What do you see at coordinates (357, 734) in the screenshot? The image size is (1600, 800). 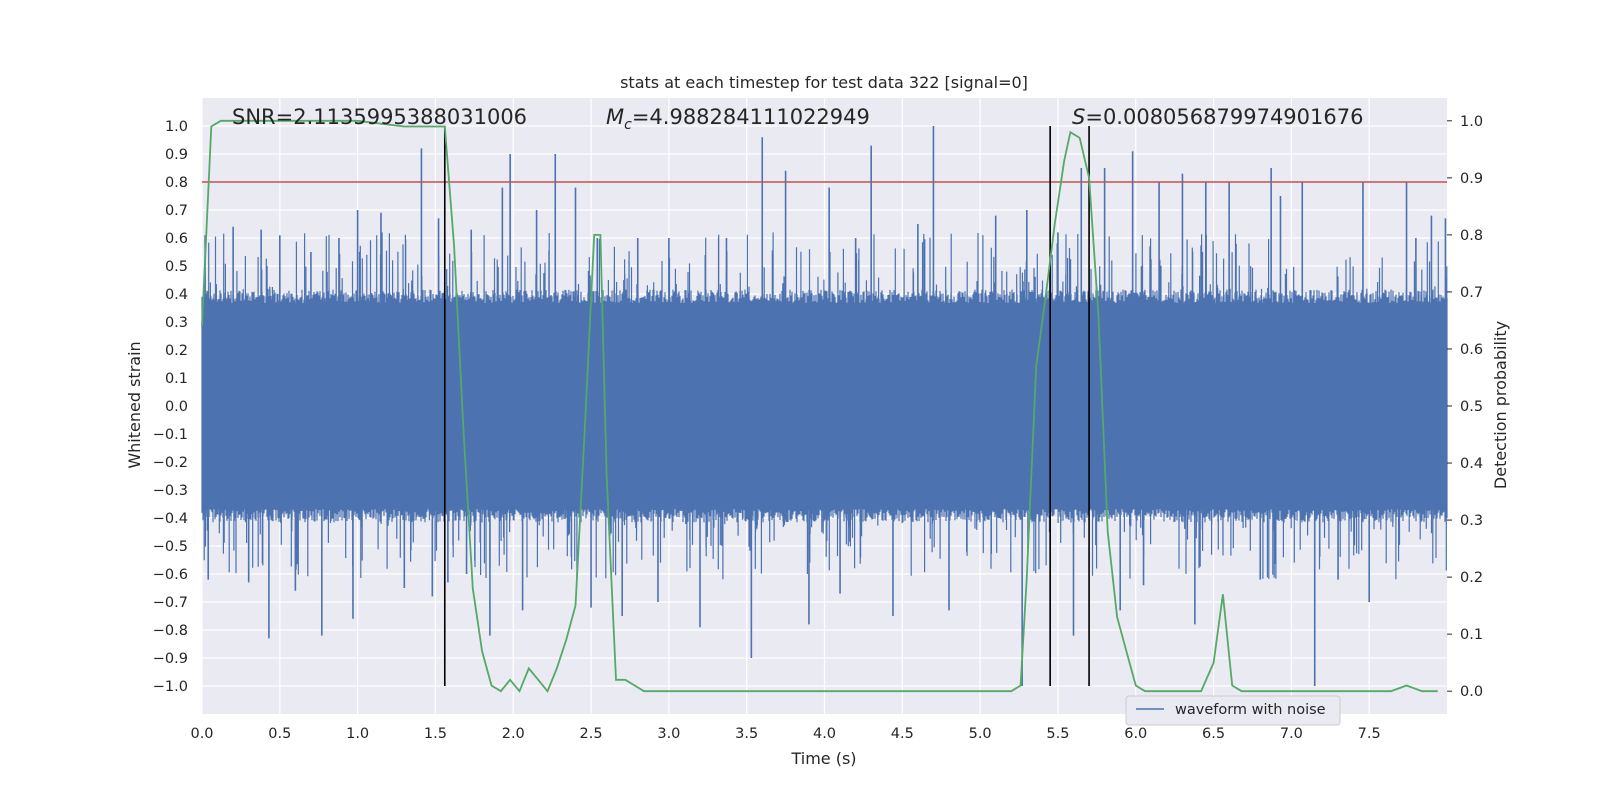 I see `x-tick-label: 1.0` at bounding box center [357, 734].